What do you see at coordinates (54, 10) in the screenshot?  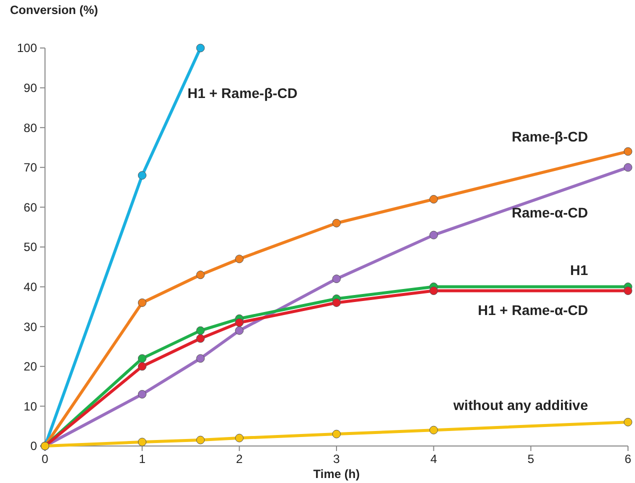 I see `y-axis-title: Conversion (%)` at bounding box center [54, 10].